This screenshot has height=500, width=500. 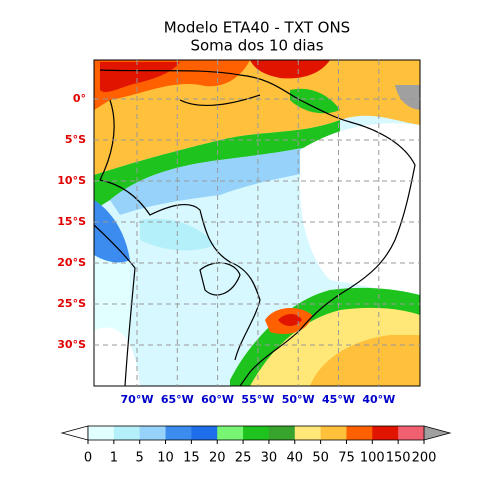 I want to click on colorbar-tick-label: 5, so click(x=140, y=458).